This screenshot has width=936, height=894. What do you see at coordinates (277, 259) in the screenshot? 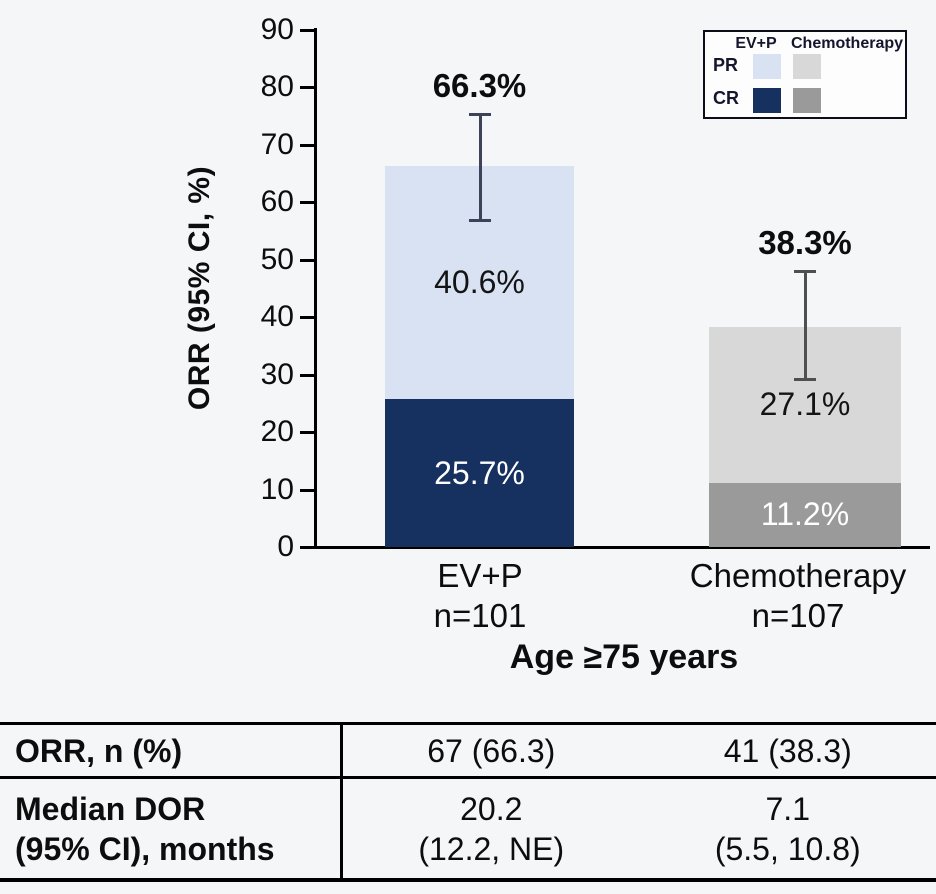
I see `y-tick-label: 50` at bounding box center [277, 259].